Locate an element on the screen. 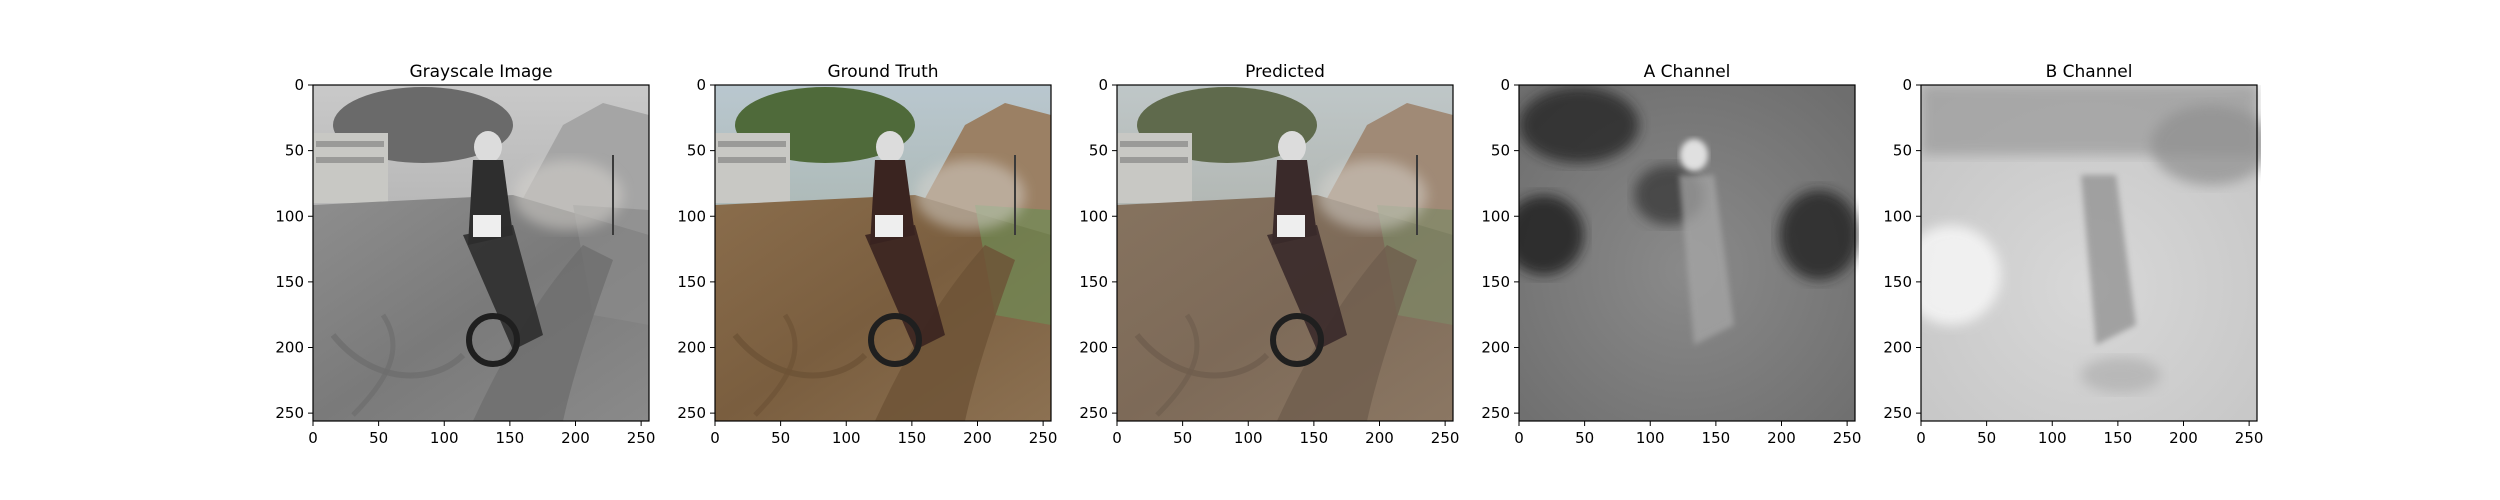 The image size is (2500, 500). predicted-ytick-label: 150 is located at coordinates (1093, 282).